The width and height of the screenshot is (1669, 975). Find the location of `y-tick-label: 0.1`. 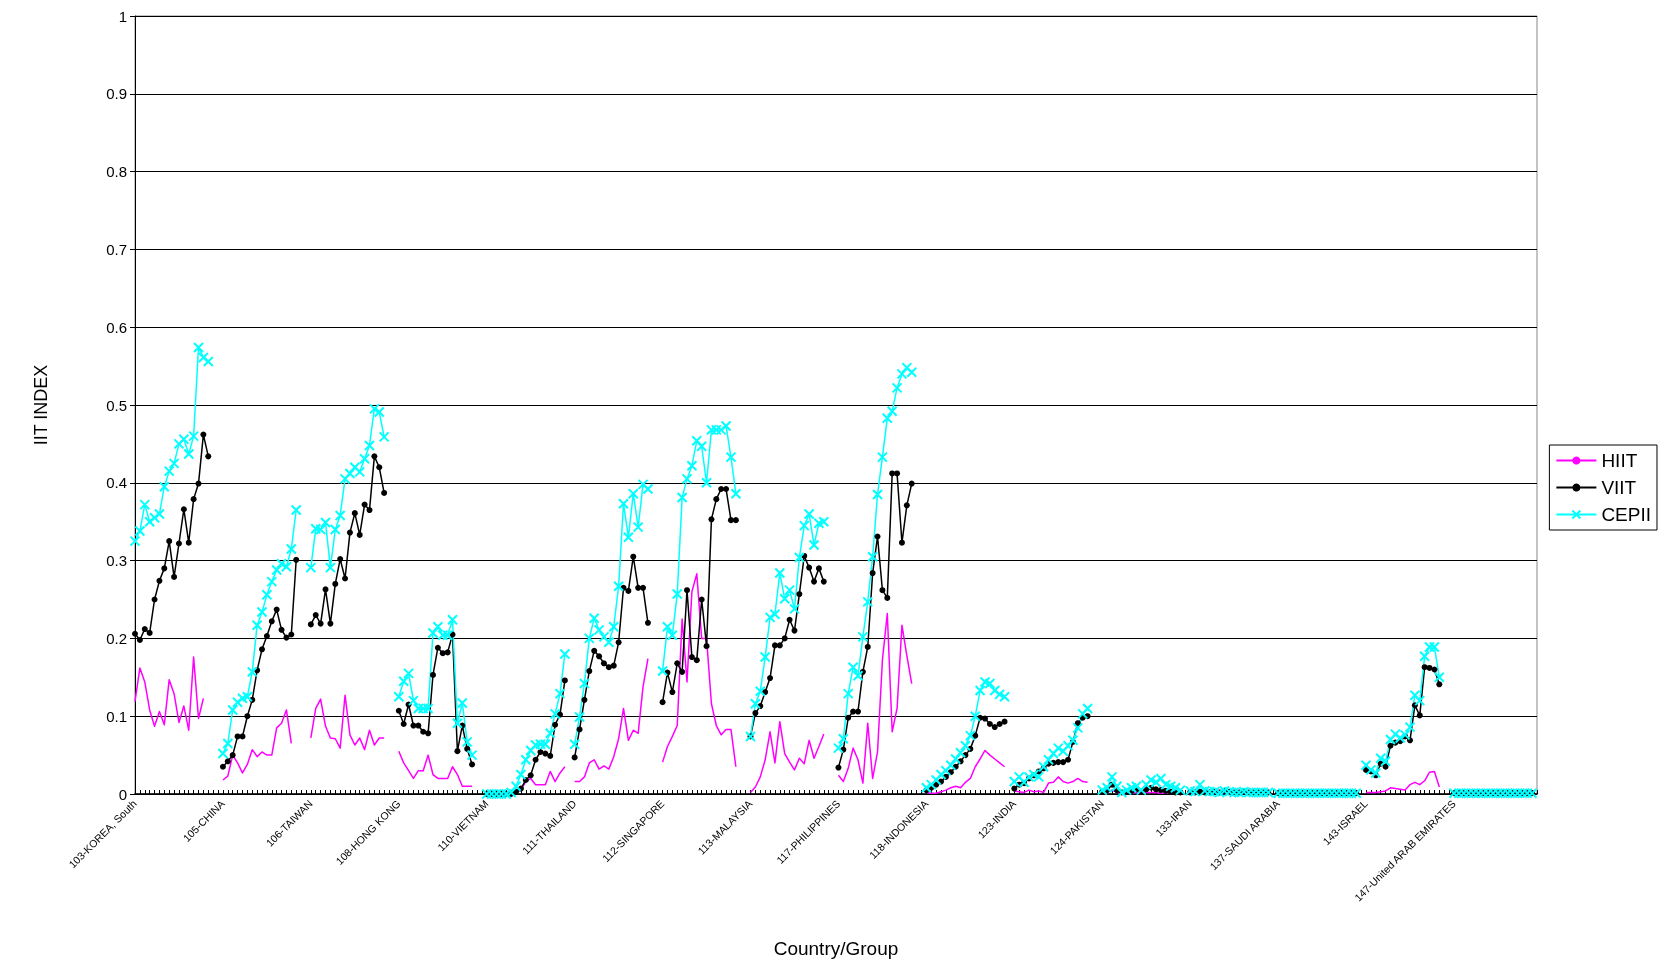

y-tick-label: 0.1 is located at coordinates (116, 716).